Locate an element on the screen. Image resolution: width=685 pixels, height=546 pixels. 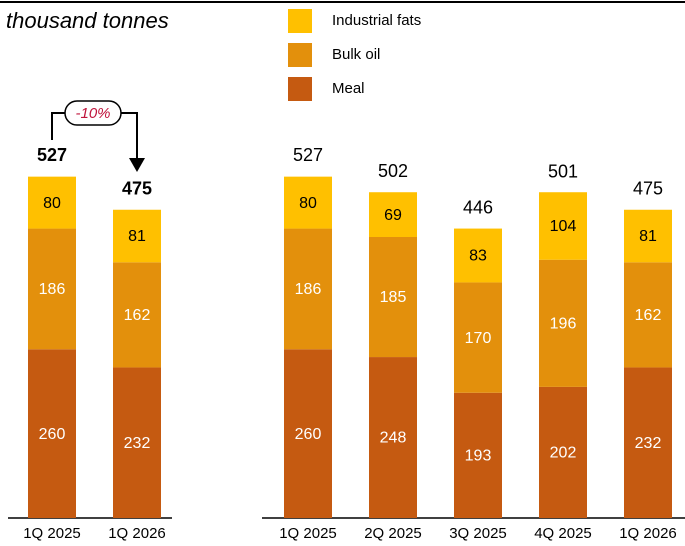
segment-label: 193 is located at coordinates (478, 456).